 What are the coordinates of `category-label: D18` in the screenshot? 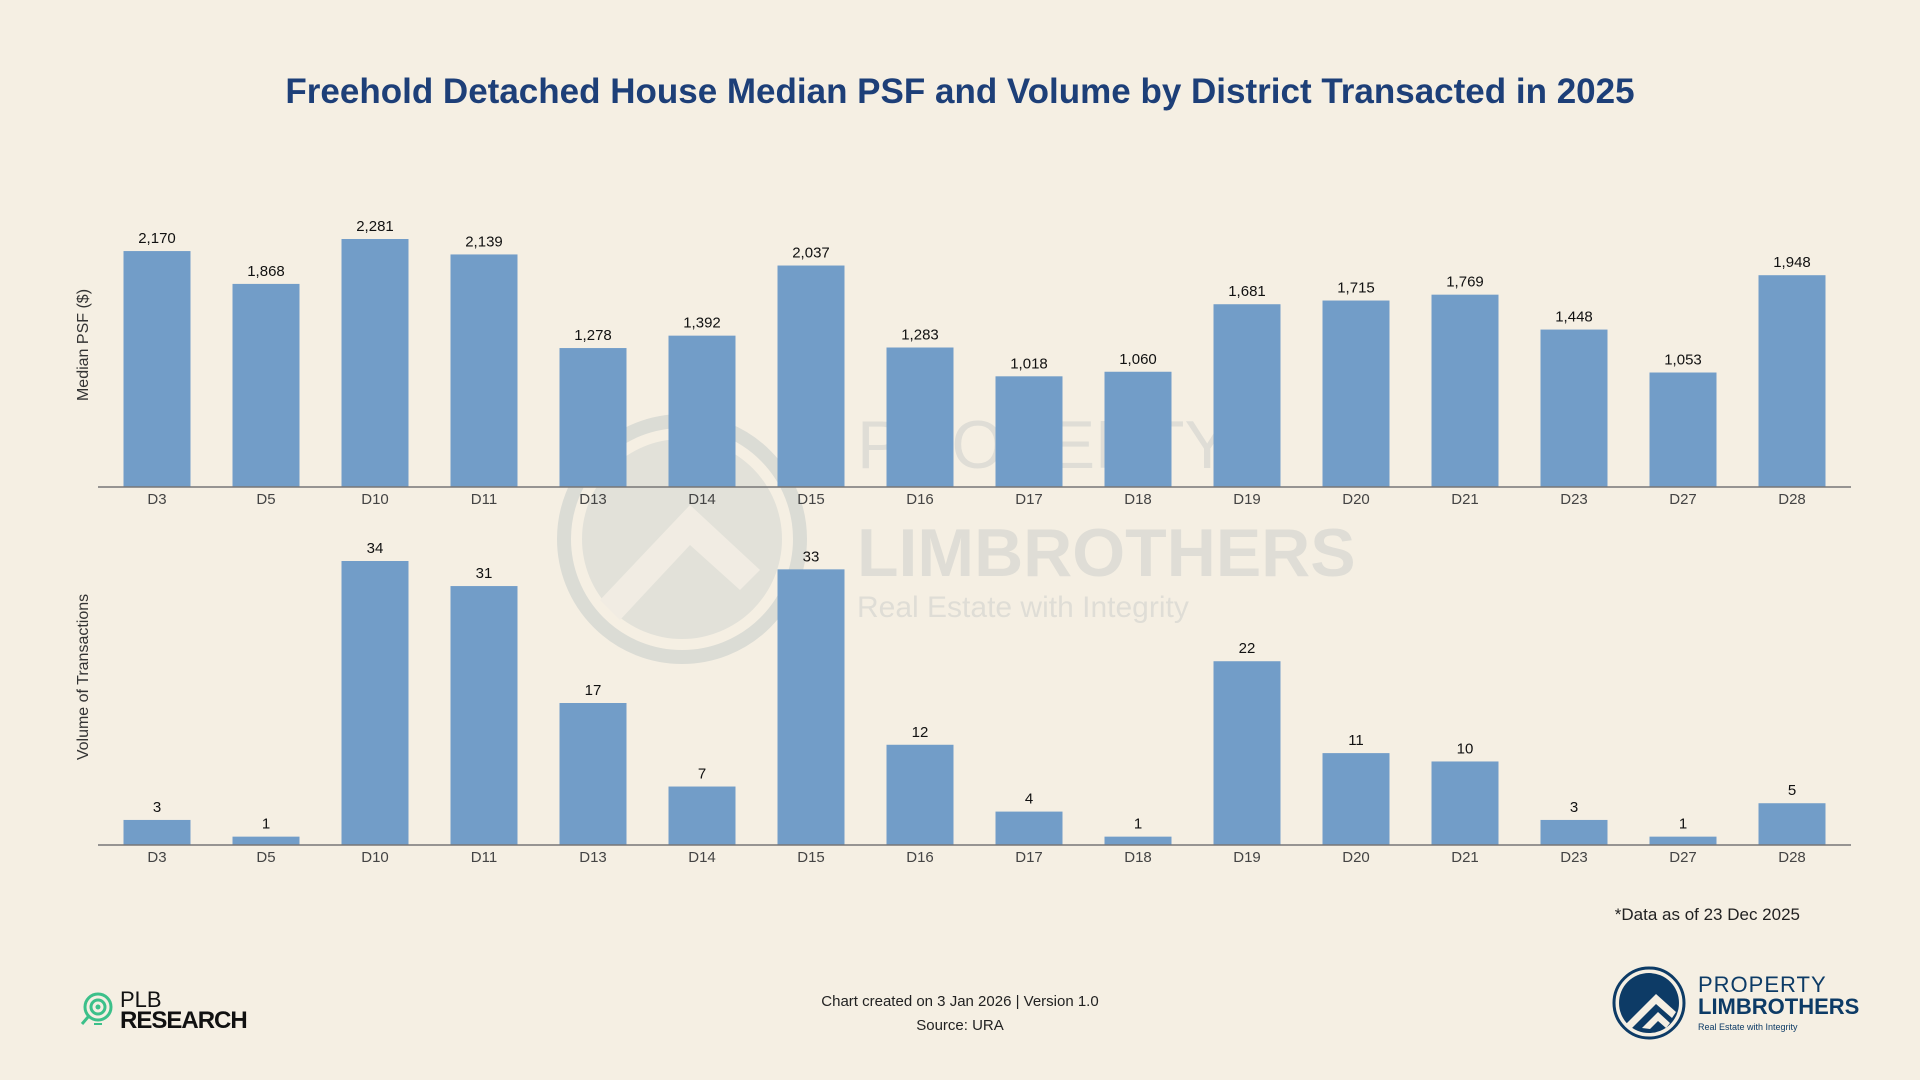 It's located at (1138, 499).